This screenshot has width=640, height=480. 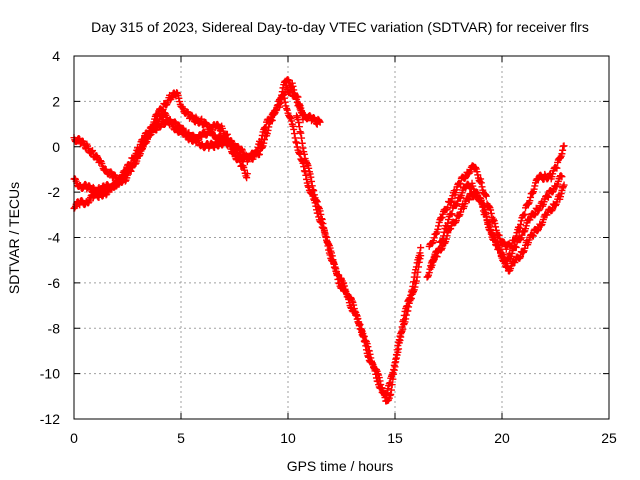 I want to click on x-tick-label: 25, so click(x=609, y=438).